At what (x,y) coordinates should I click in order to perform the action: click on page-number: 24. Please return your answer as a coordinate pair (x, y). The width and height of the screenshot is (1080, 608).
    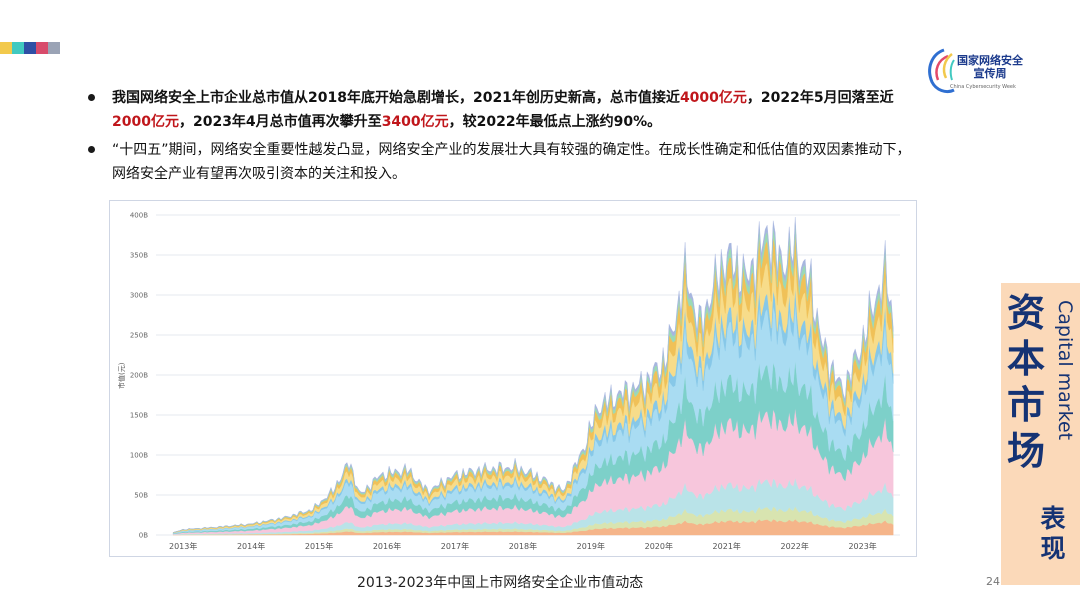
    Looking at the image, I should click on (993, 581).